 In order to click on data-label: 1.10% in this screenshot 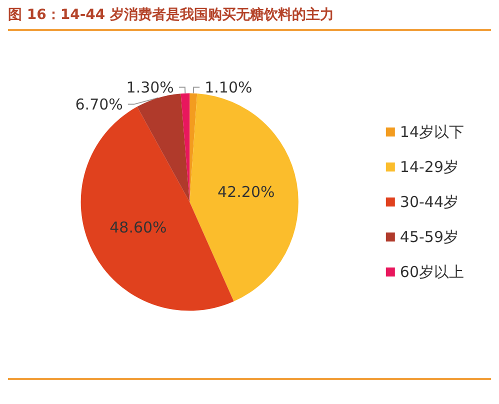, I will do `click(228, 87)`.